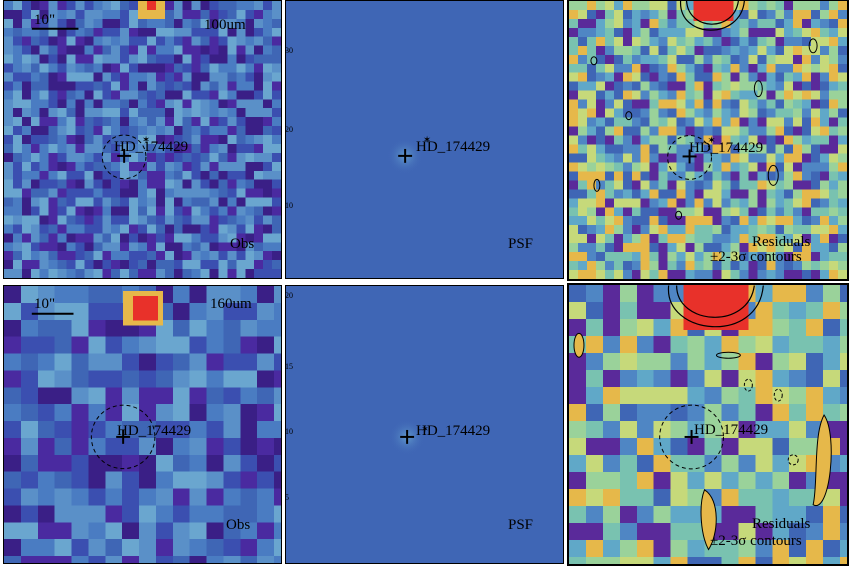 This screenshot has width=850, height=566. I want to click on overlay-100um-residual: ✶, so click(704, 110).